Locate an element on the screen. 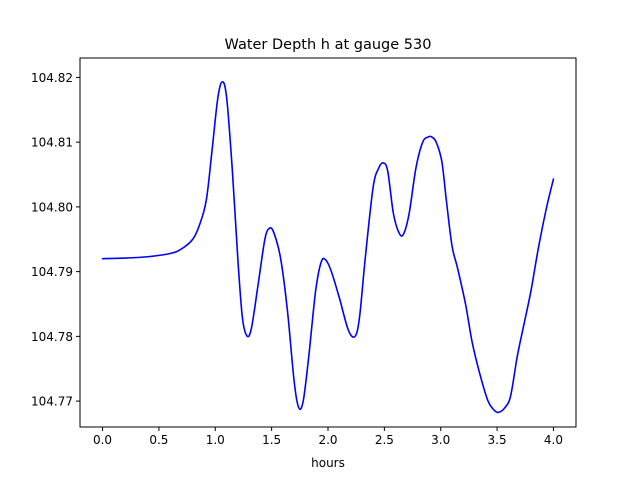 The width and height of the screenshot is (640, 480). x-tick-label: 2.5 is located at coordinates (384, 440).